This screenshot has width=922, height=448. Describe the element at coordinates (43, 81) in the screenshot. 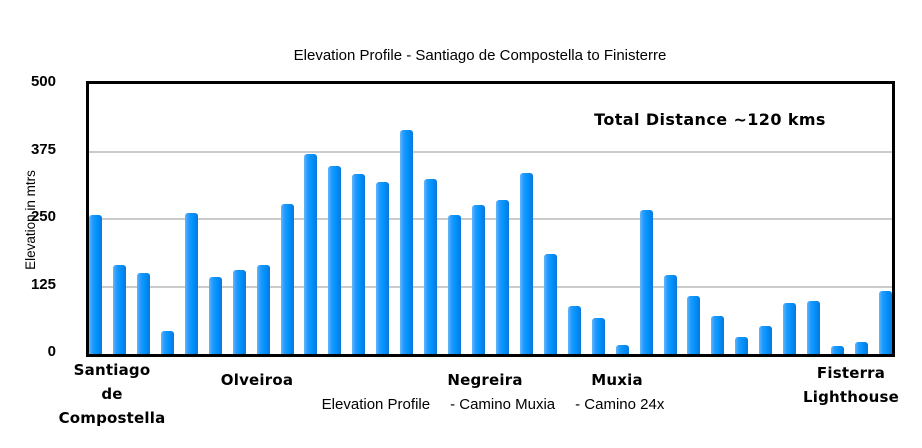

I see `y-tick-label: 500` at that location.